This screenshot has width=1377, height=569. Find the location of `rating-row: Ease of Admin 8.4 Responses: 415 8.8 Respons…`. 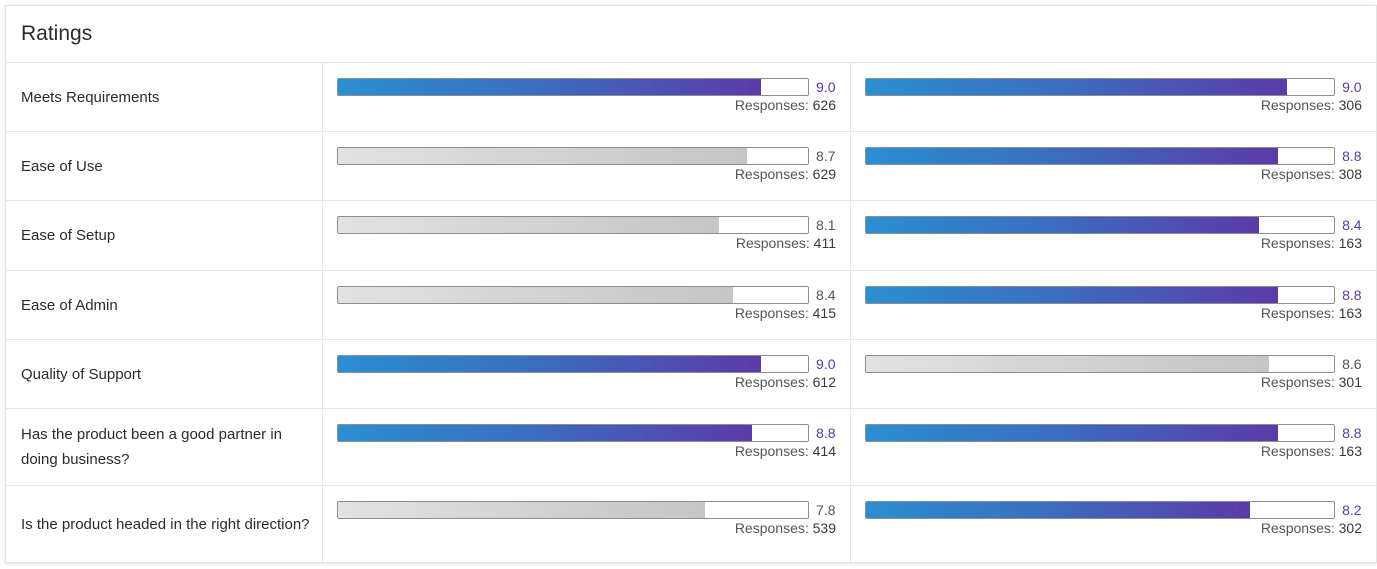

rating-row: Ease of Admin 8.4 Responses: 415 8.8 Respons… is located at coordinates (691, 305).